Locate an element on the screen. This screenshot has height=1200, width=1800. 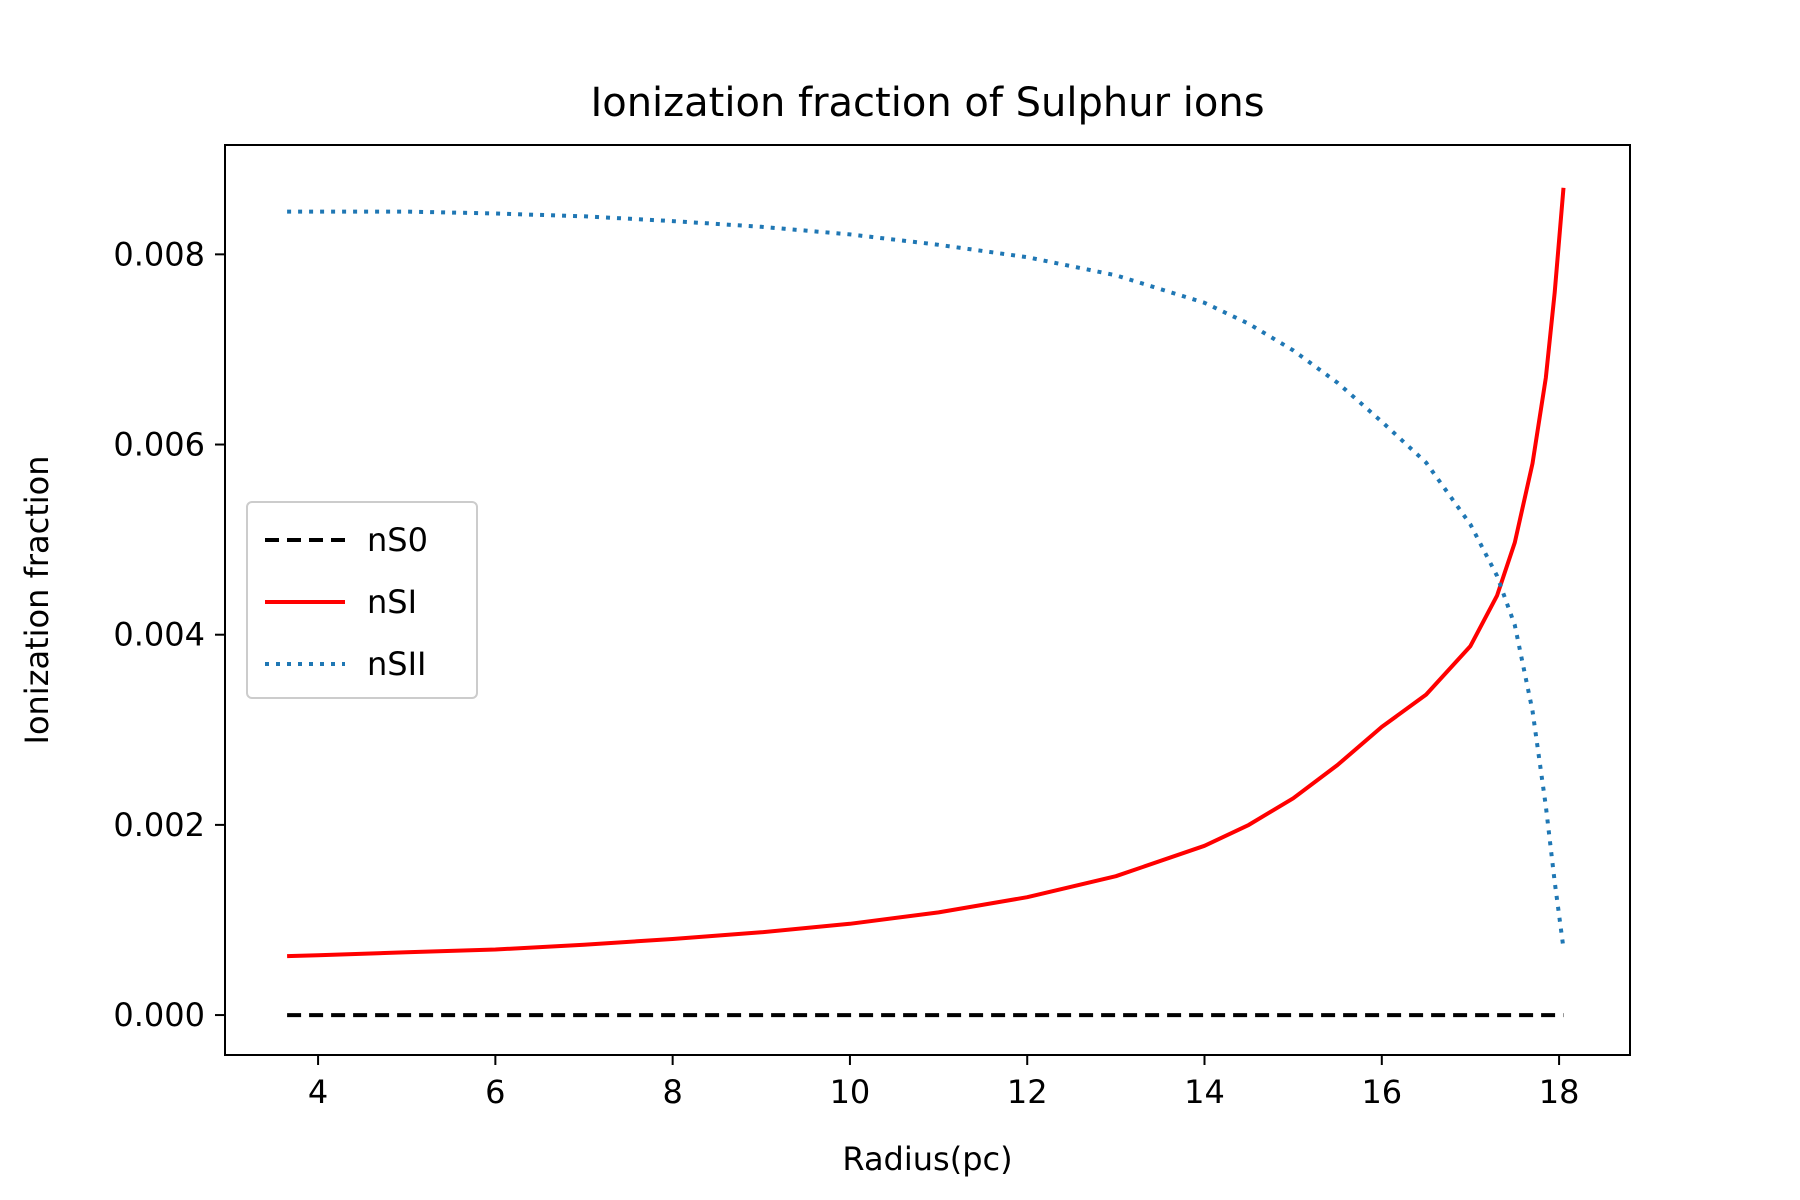
x-axis: 4 6 8 10 12 14 16 18 is located at coordinates (944, 1083).